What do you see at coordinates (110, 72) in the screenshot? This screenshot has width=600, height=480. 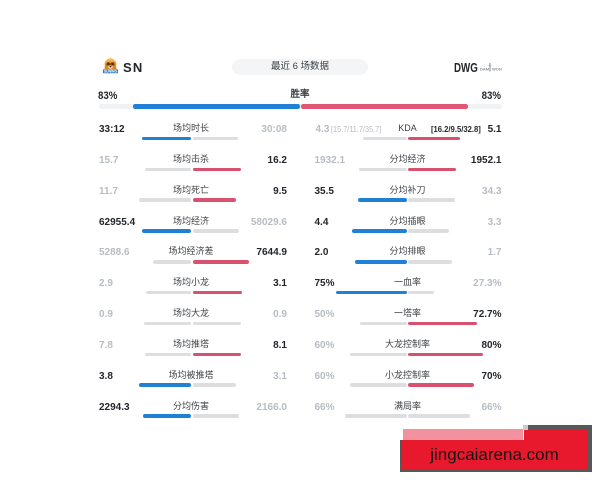 I see `svg-text: SUNING` at bounding box center [110, 72].